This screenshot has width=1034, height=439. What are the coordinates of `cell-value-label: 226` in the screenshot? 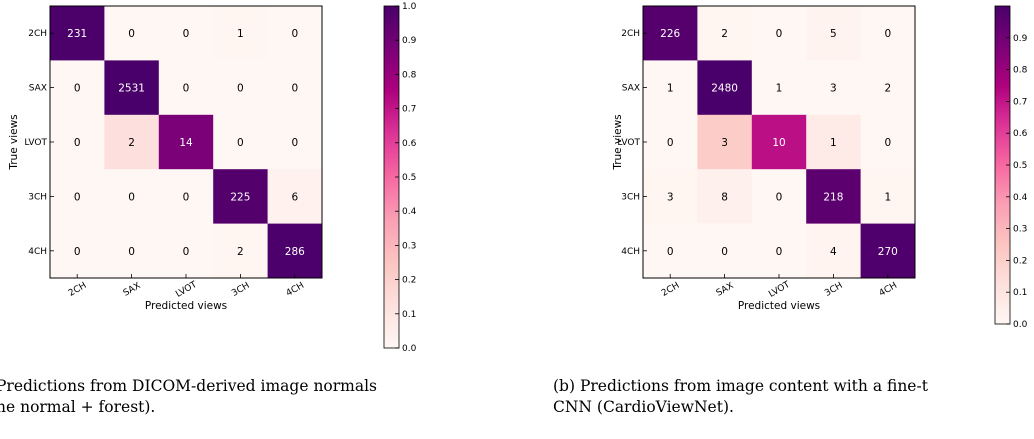 It's located at (670, 34).